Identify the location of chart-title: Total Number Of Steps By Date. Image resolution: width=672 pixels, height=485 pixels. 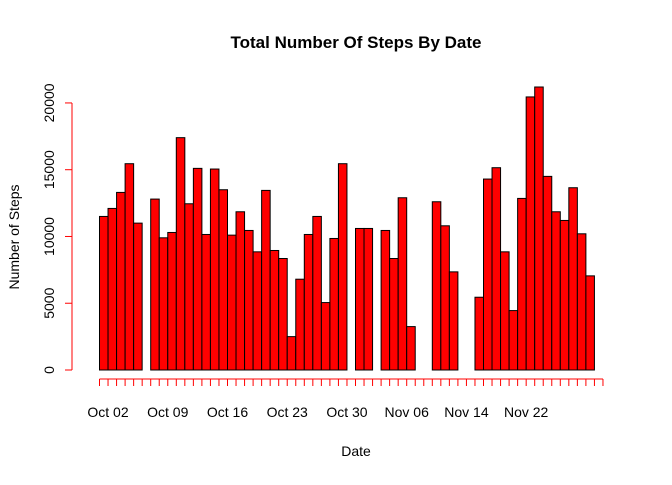
(356, 42).